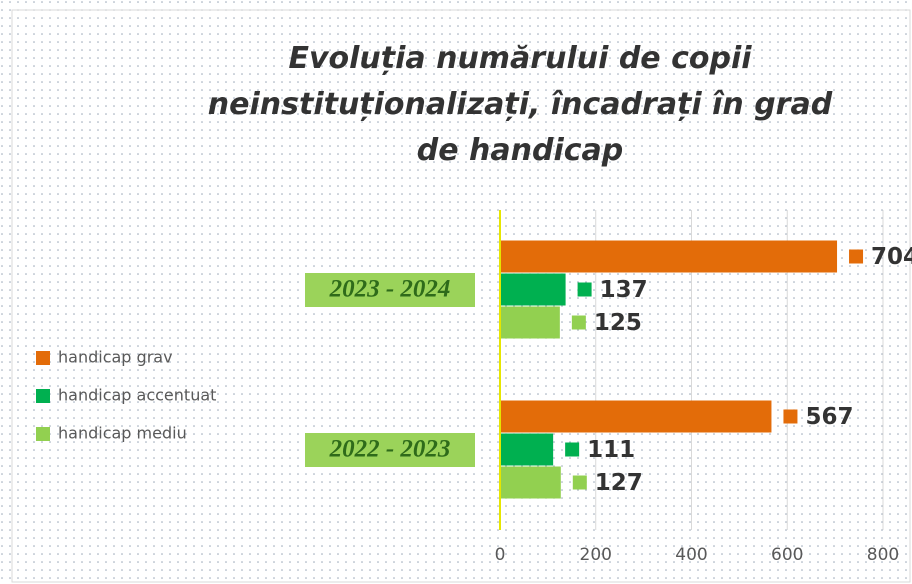 The height and width of the screenshot is (584, 912). What do you see at coordinates (787, 555) in the screenshot?
I see `x-tick-label: 600` at bounding box center [787, 555].